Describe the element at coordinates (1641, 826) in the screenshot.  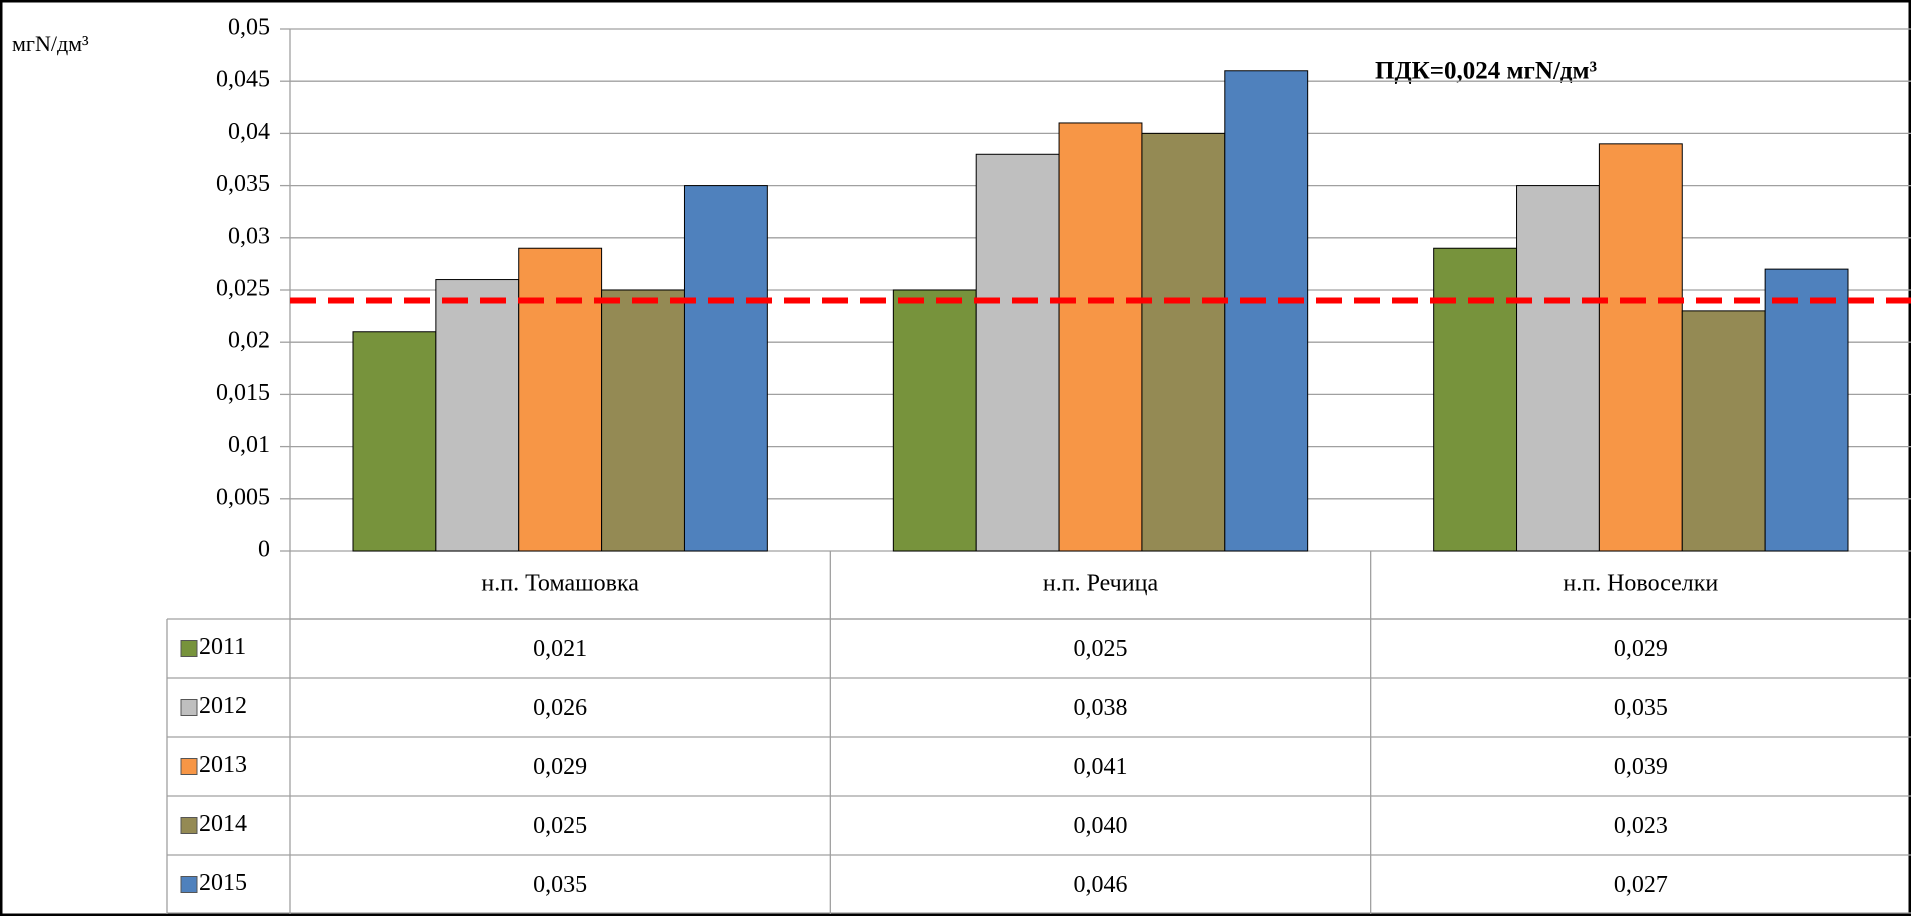
I see `data-label: 0,023` at that location.